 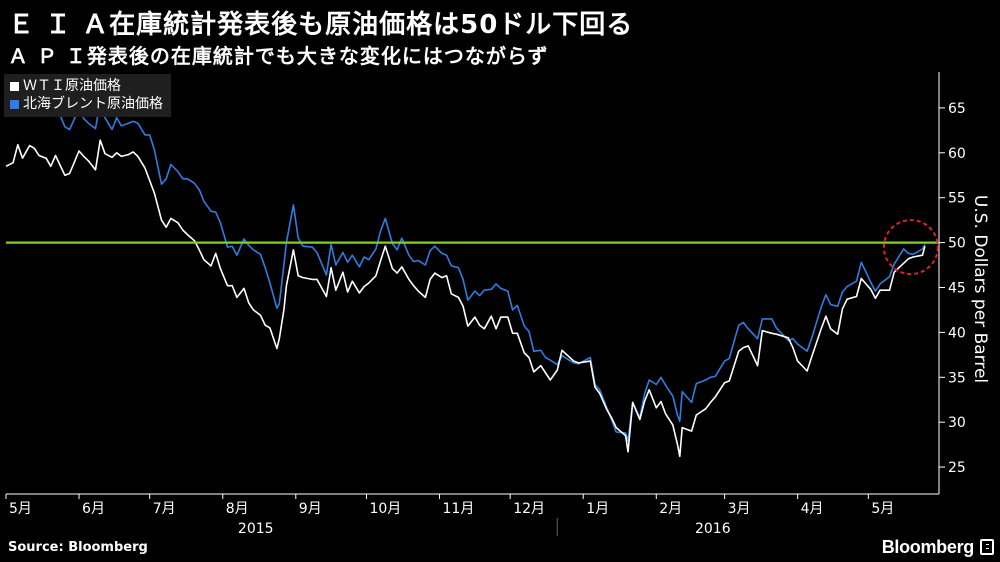 I want to click on y-tick-label-60: 60, so click(x=957, y=154).